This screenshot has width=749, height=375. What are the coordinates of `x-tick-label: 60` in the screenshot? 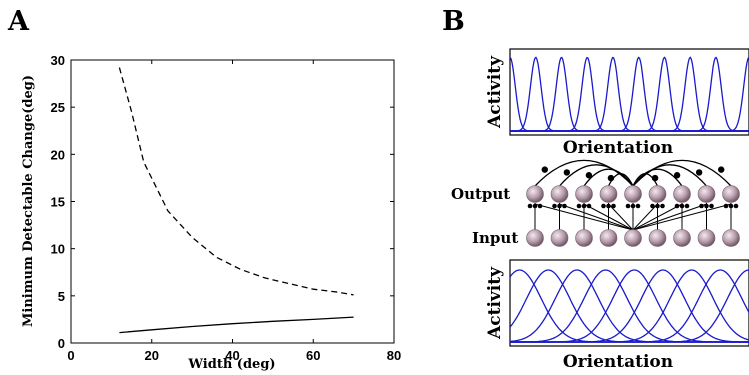 It's located at (313, 355).